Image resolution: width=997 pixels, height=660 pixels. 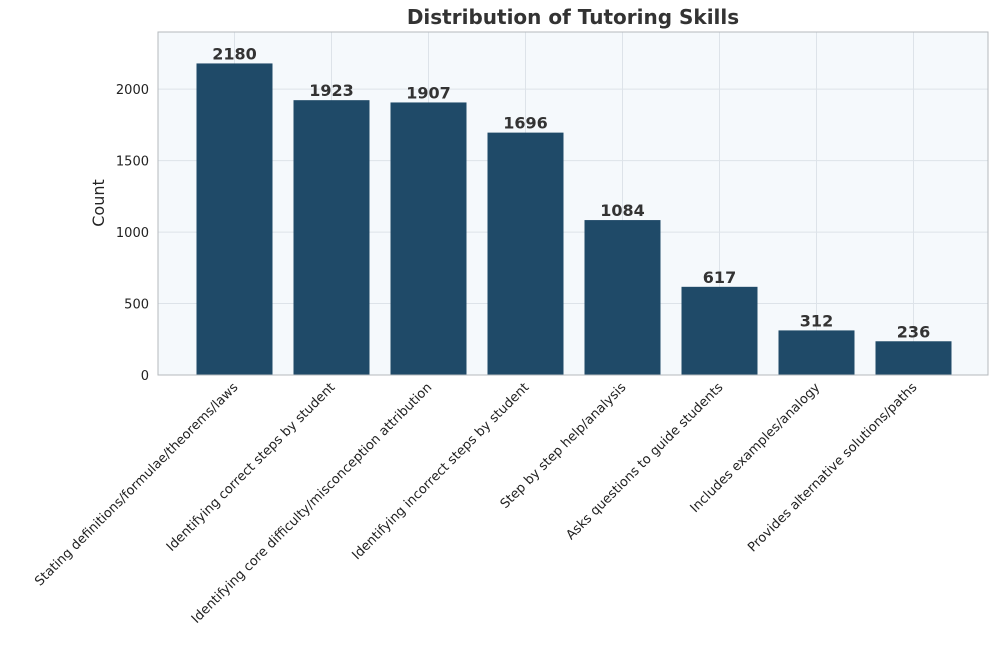 I want to click on bar-value-label: 1907, so click(x=428, y=92).